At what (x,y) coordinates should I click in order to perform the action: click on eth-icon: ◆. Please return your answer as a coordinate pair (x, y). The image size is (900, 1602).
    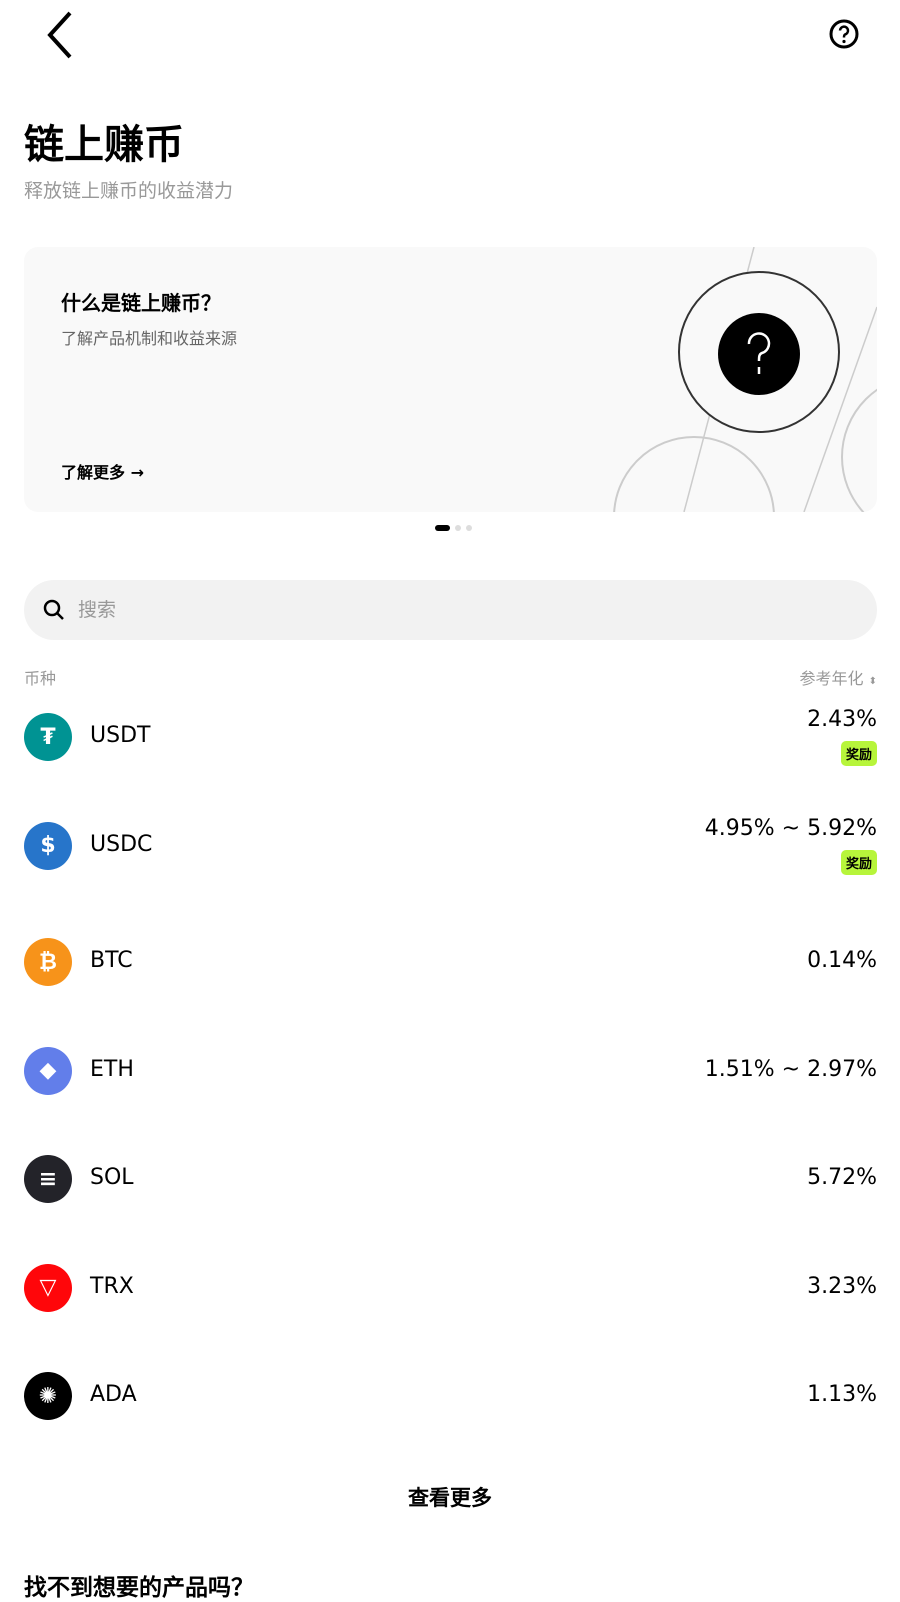
    Looking at the image, I should click on (48, 1070).